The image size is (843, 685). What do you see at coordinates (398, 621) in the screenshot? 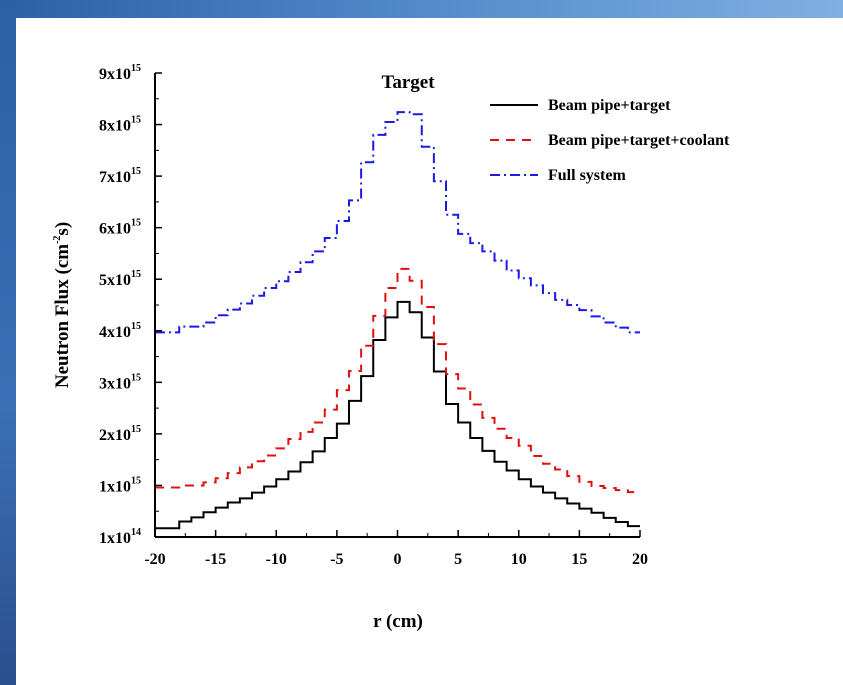
I see `x-axis-label: r (cm)` at bounding box center [398, 621].